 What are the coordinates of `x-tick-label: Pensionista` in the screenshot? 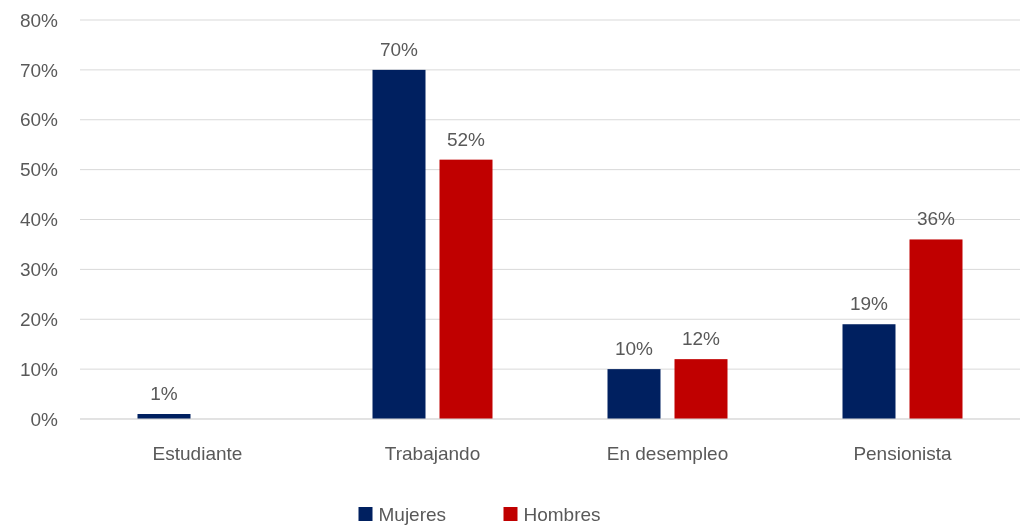 It's located at (903, 453).